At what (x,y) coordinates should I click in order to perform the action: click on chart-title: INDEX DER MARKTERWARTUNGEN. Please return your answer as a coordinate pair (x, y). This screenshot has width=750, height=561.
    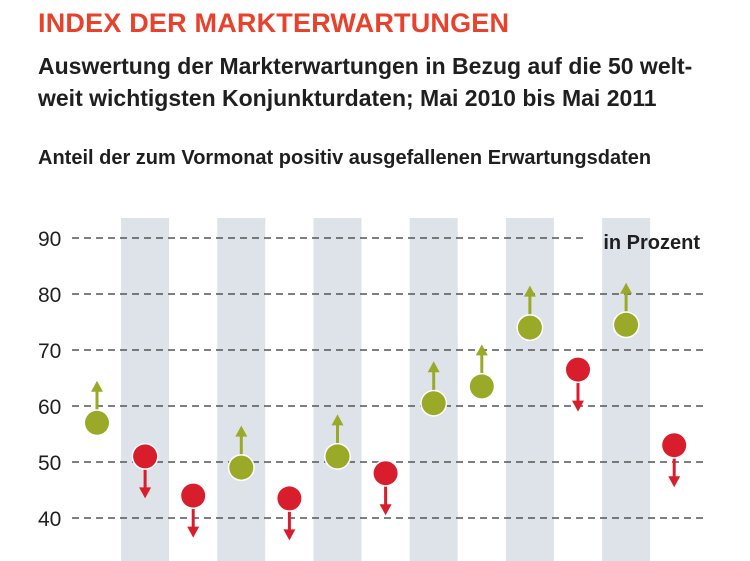
    Looking at the image, I should click on (274, 23).